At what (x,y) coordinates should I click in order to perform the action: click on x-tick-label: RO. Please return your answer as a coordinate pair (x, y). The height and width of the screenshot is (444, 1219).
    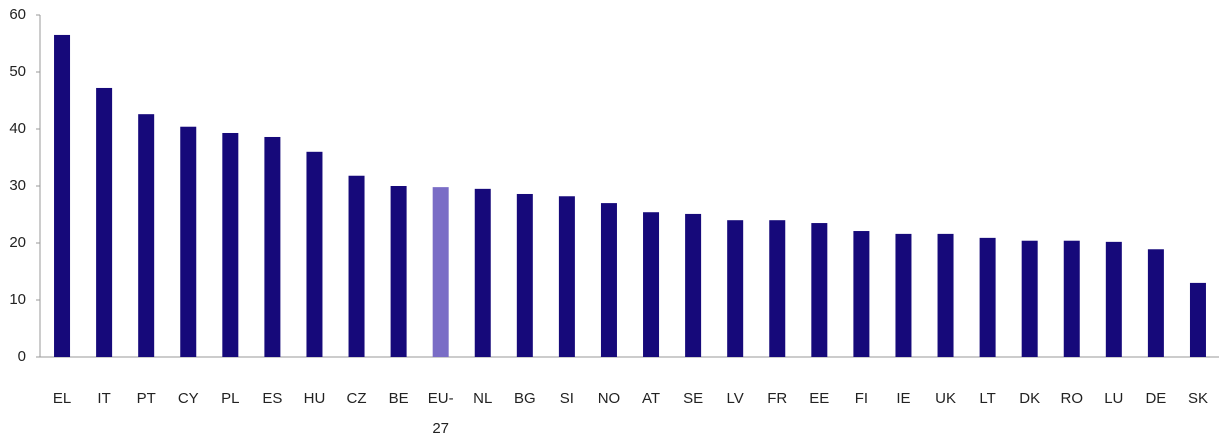
    Looking at the image, I should click on (1072, 398).